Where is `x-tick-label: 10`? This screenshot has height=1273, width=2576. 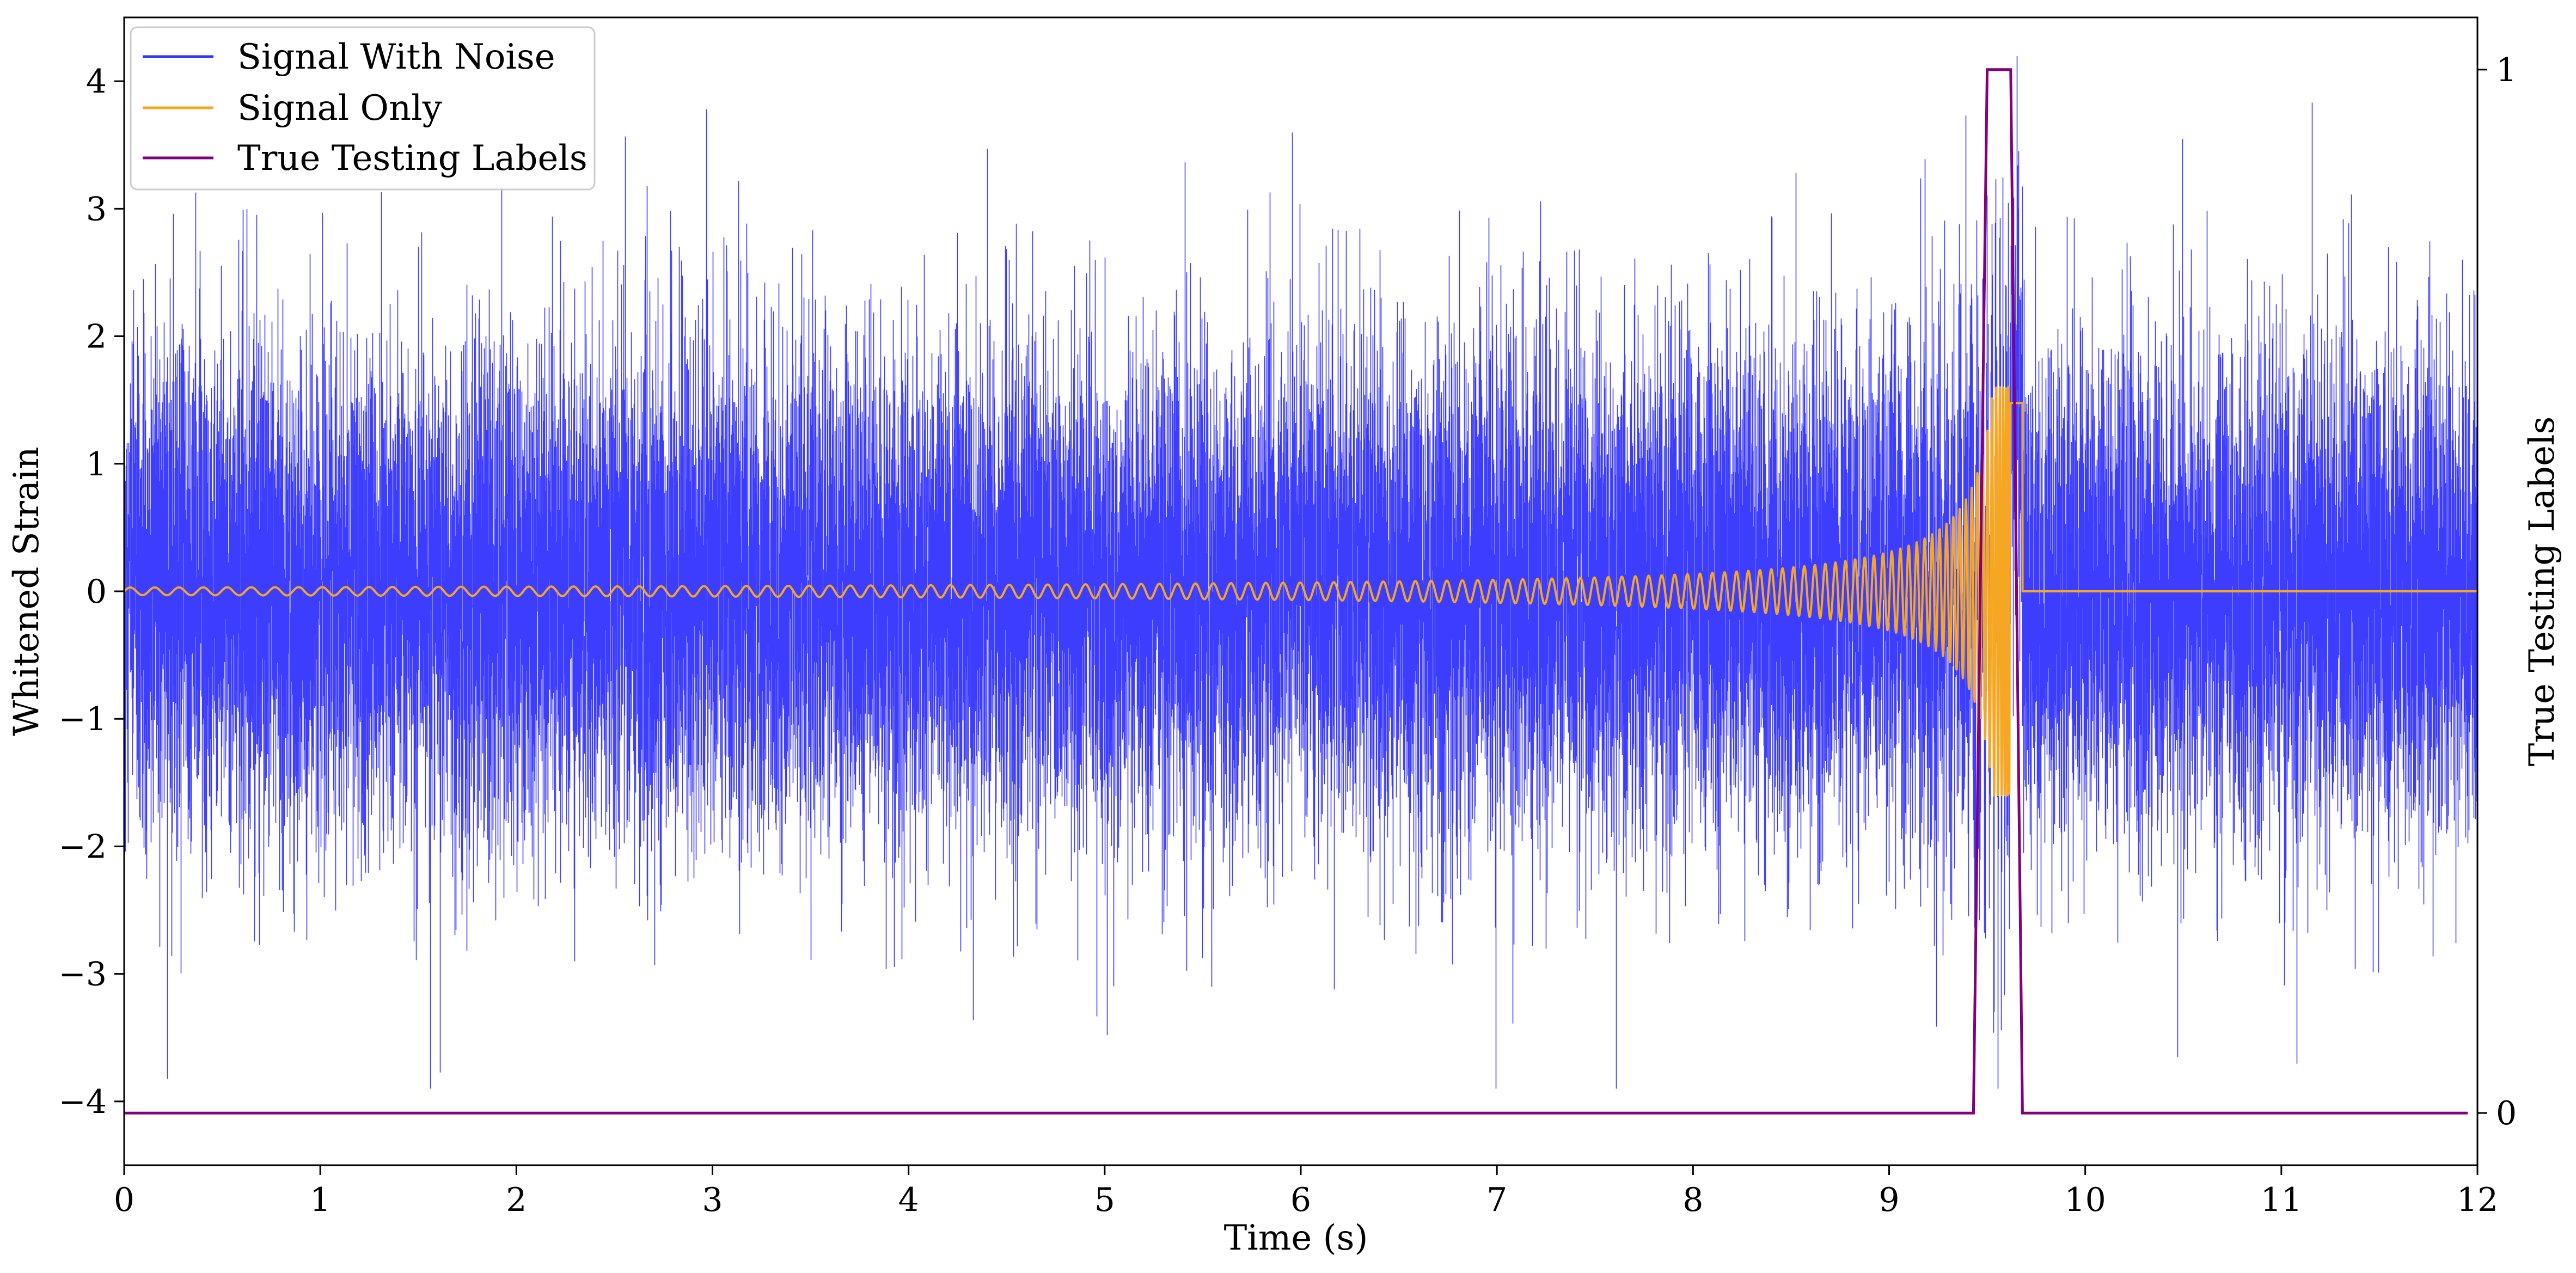
x-tick-label: 10 is located at coordinates (2085, 1200).